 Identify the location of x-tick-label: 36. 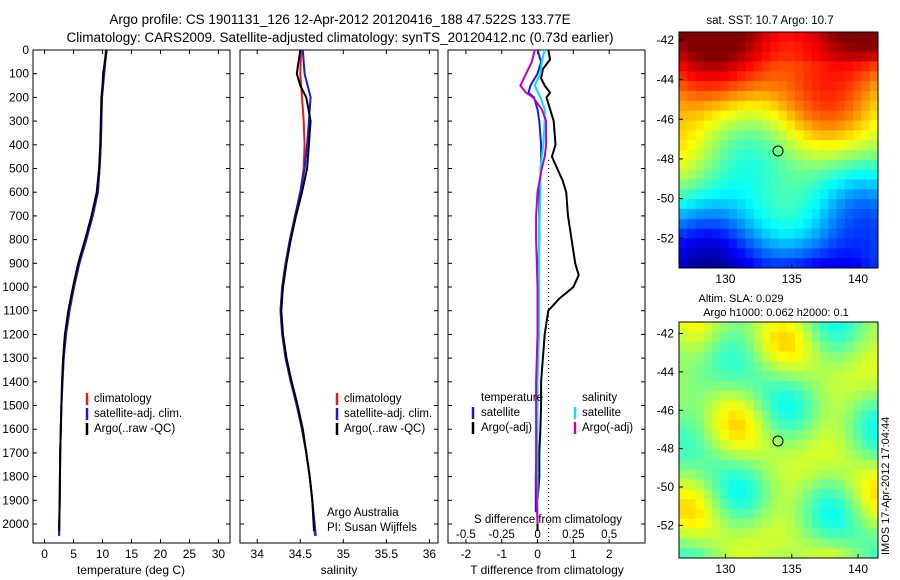
(430, 554).